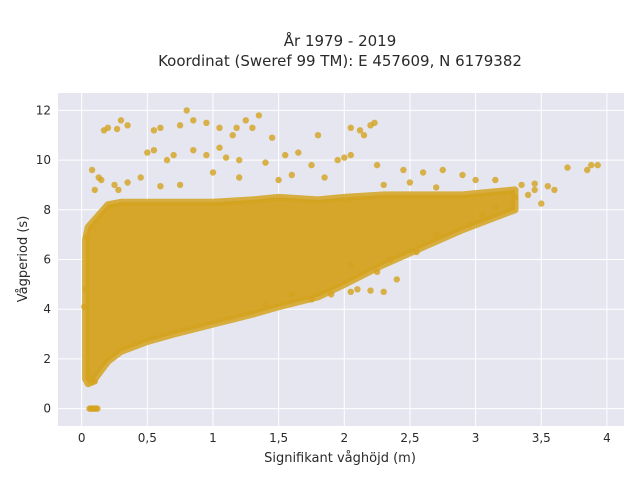 Image resolution: width=640 pixels, height=480 pixels. Describe the element at coordinates (340, 40) in the screenshot. I see `chart-title-line1: År 1979 - 2019` at that location.